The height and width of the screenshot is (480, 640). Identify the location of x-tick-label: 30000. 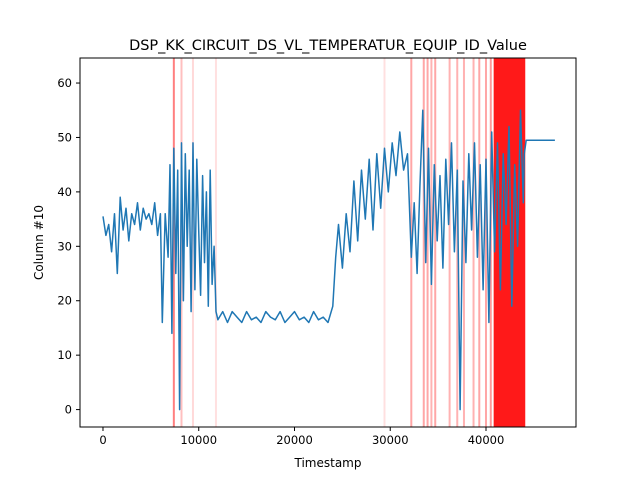
(390, 440).